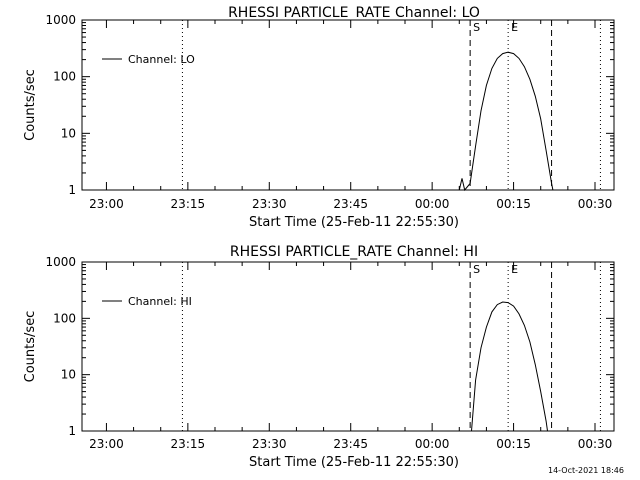  Describe the element at coordinates (586, 470) in the screenshot. I see `footer-timestamp: 14-Oct-2021 18:46` at that location.